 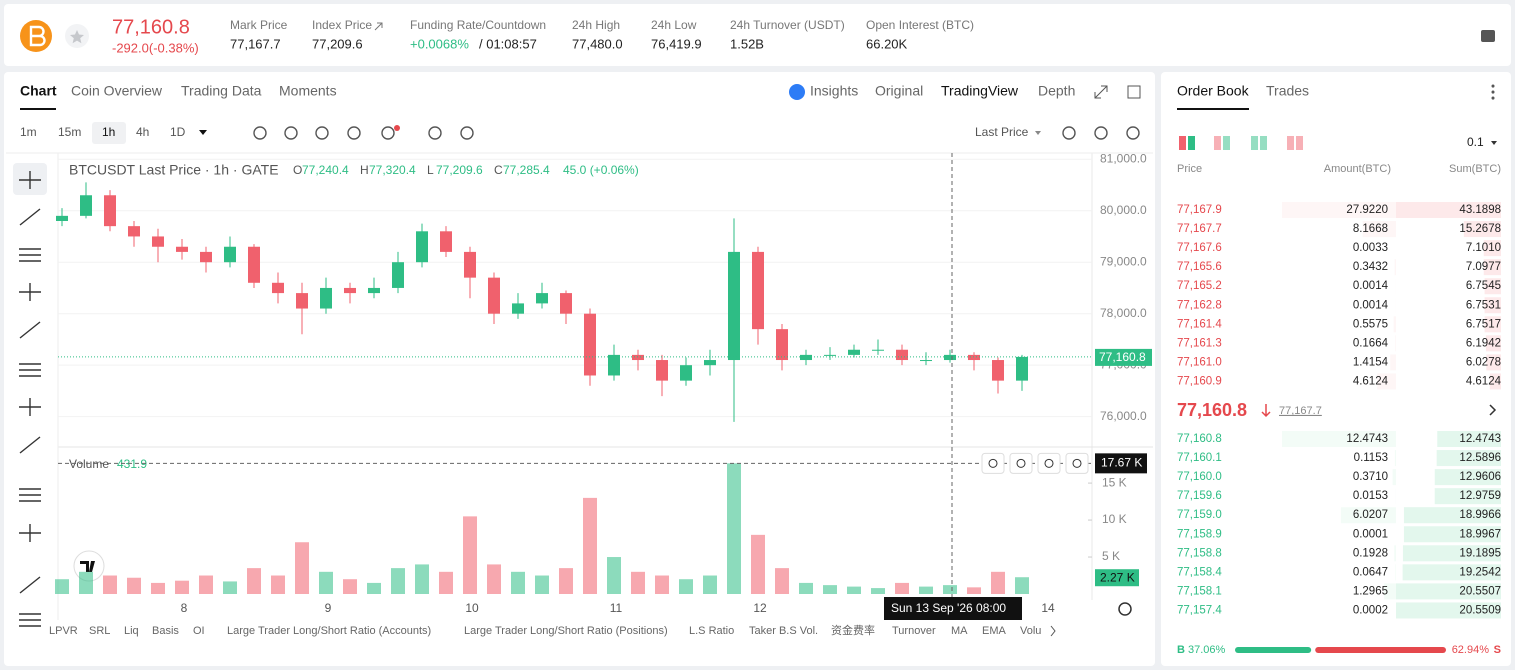 I want to click on stat-value: 77,480.0, so click(x=597, y=43).